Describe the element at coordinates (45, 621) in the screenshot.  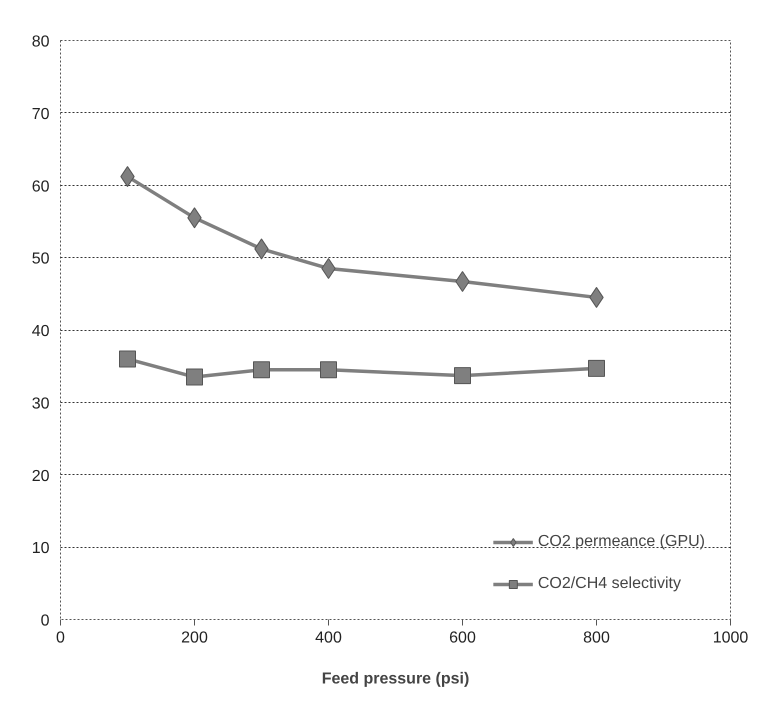
I see `y-tick-label: 0` at that location.